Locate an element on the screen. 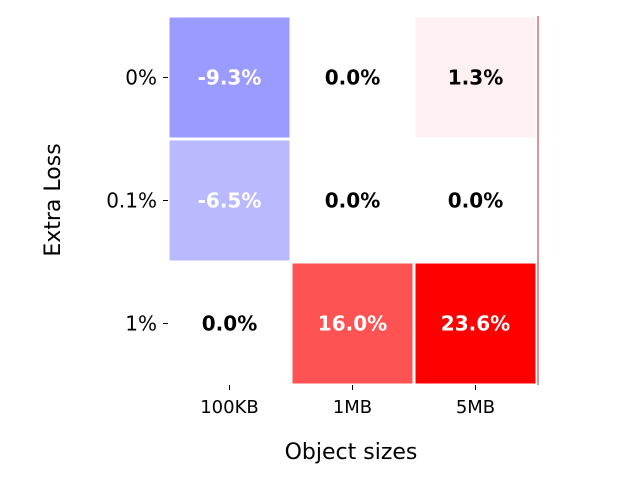 The width and height of the screenshot is (640, 480). cell-value-label: -9.3% is located at coordinates (230, 78).